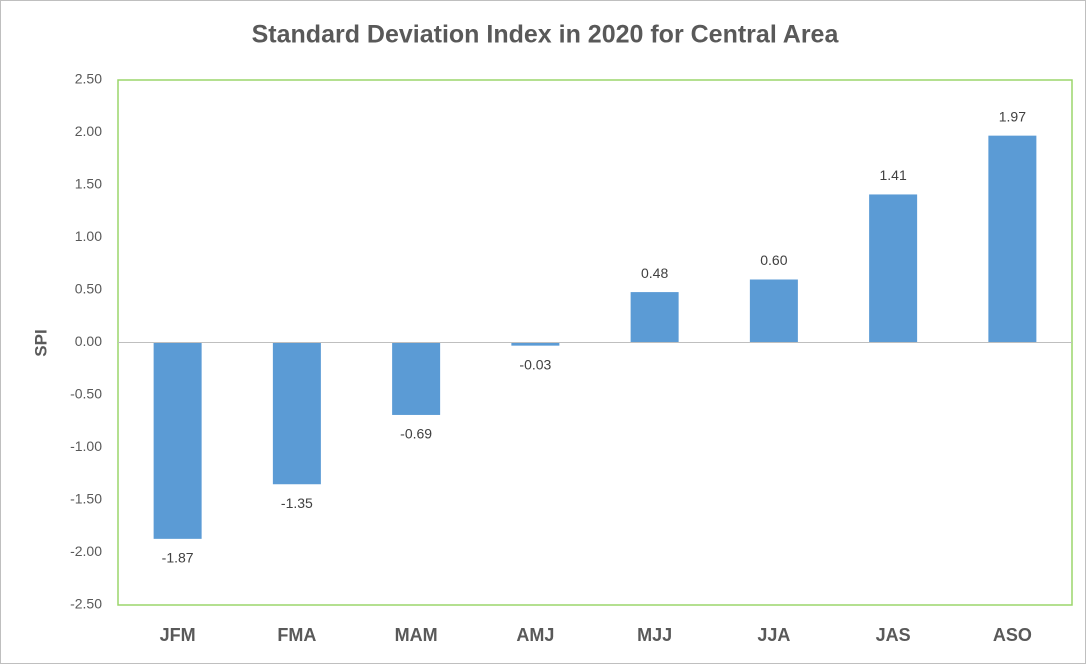 The image size is (1086, 664). Describe the element at coordinates (178, 558) in the screenshot. I see `data-label: -1.87` at that location.